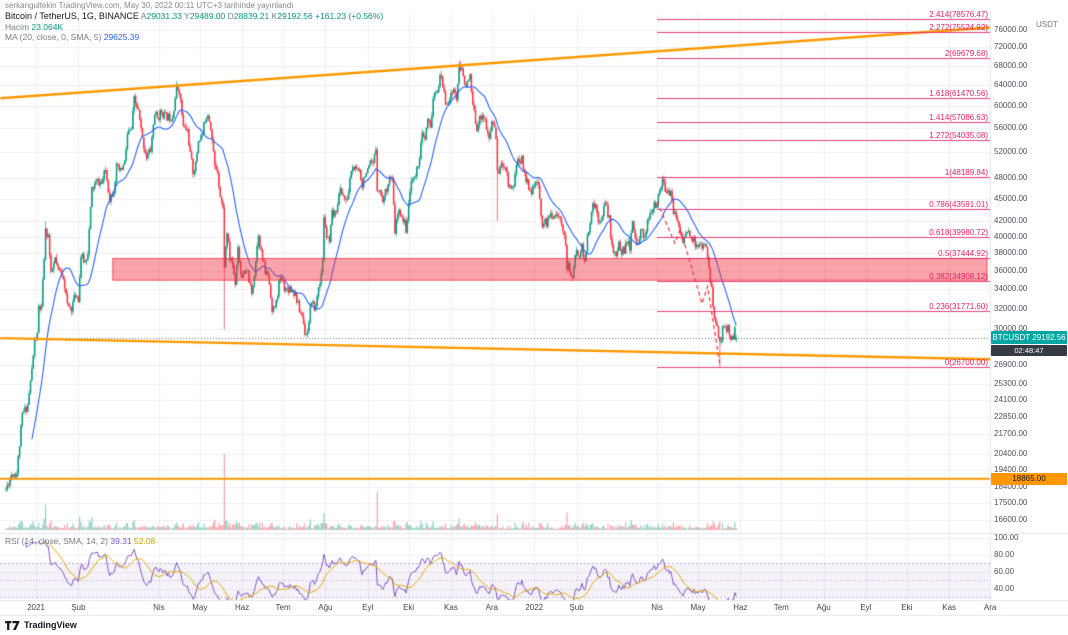 Image resolution: width=1068 pixels, height=635 pixels. What do you see at coordinates (1011, 178) in the screenshot?
I see `price-axis-label: 48000.00` at bounding box center [1011, 178].